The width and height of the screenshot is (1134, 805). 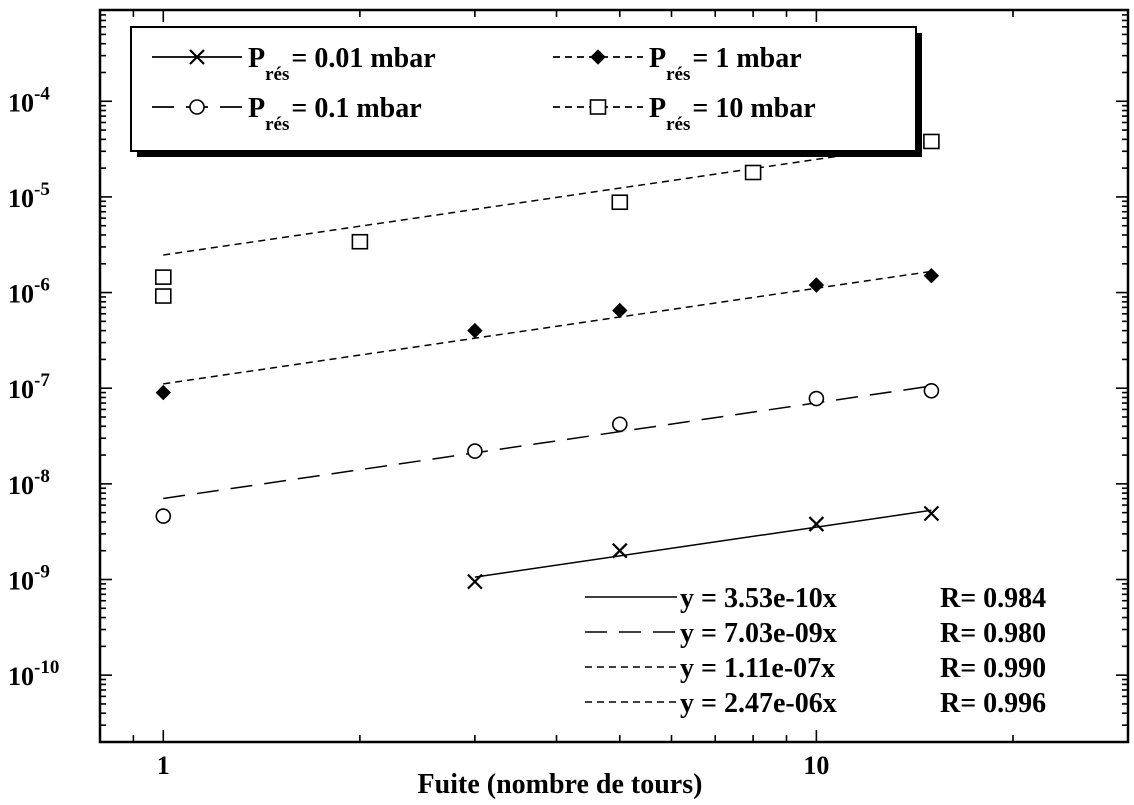 What do you see at coordinates (29, 100) in the screenshot?
I see `y-tick-label: 10⁻⁴` at bounding box center [29, 100].